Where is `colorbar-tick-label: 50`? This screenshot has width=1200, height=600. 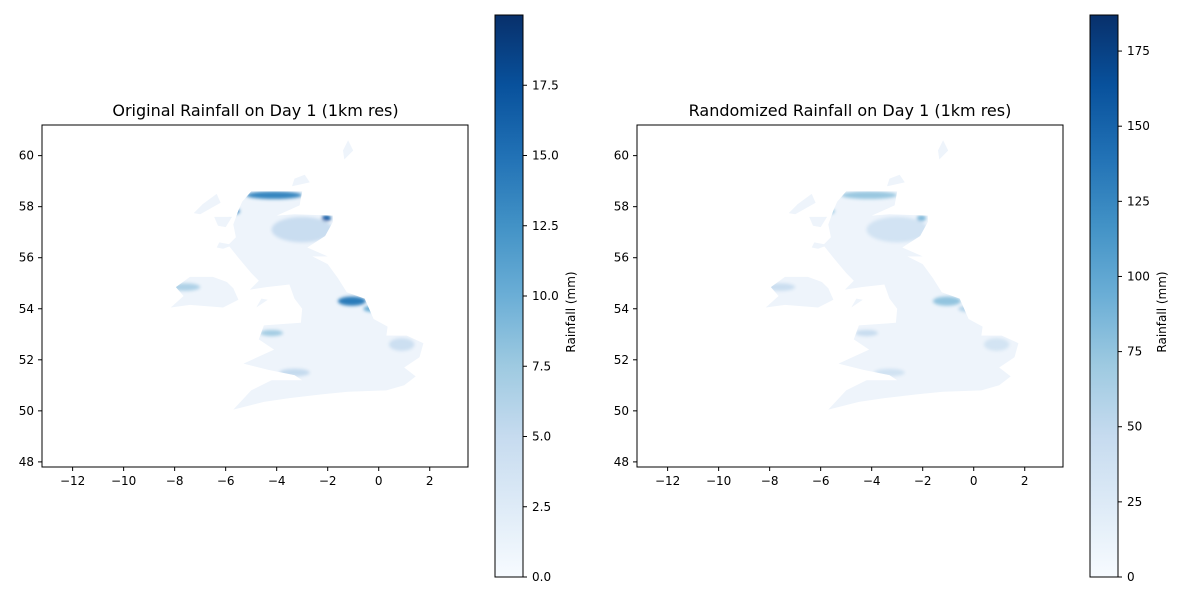 colorbar-tick-label: 50 is located at coordinates (1134, 427).